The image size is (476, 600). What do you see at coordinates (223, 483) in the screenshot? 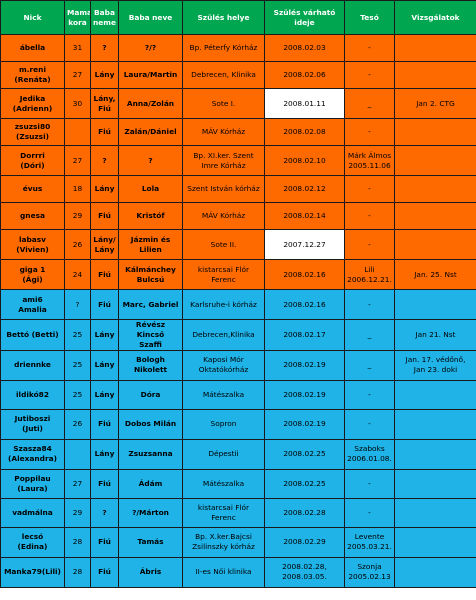
I see `cell-szules-helye: Mátészalka` at bounding box center [223, 483].